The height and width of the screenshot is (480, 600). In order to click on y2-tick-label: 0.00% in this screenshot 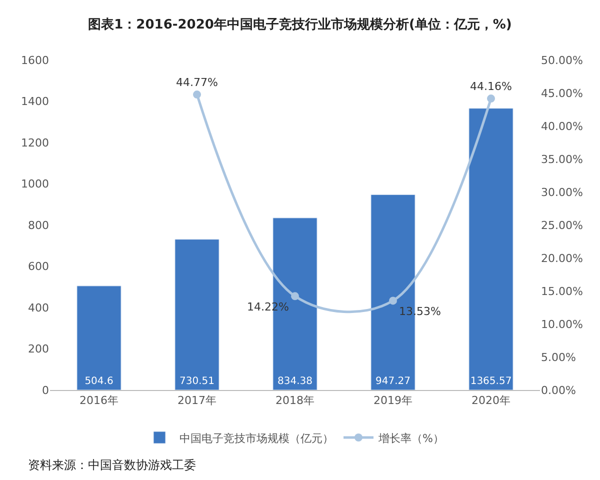, I will do `click(558, 390)`.